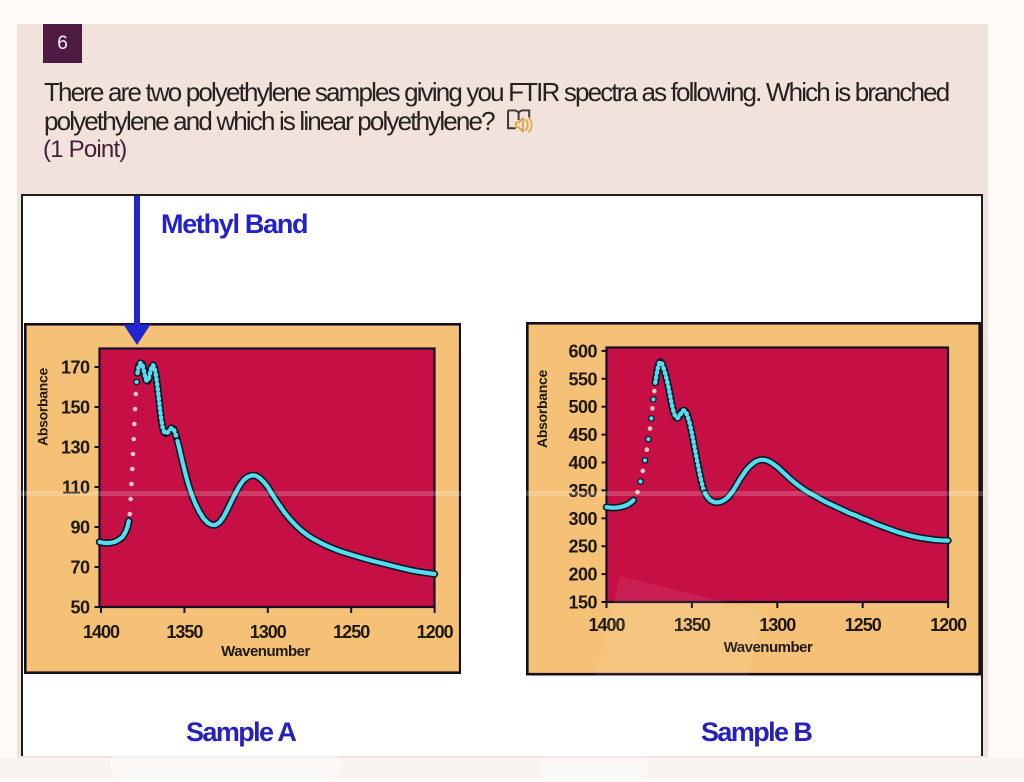 The height and width of the screenshot is (782, 1024). What do you see at coordinates (582, 575) in the screenshot?
I see `svg-text: 200` at bounding box center [582, 575].